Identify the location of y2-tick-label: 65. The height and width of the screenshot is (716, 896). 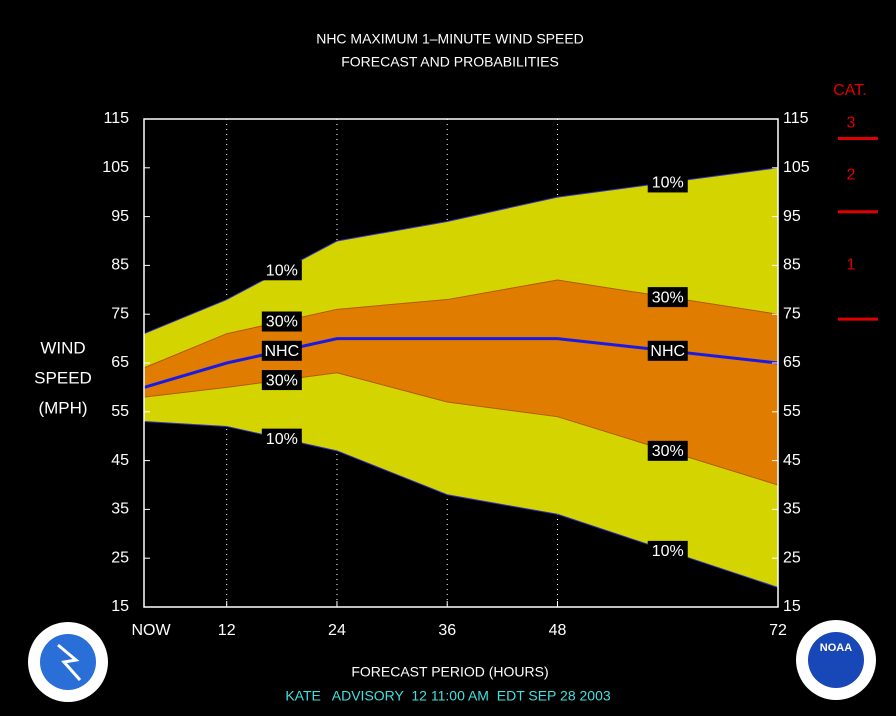
(792, 362).